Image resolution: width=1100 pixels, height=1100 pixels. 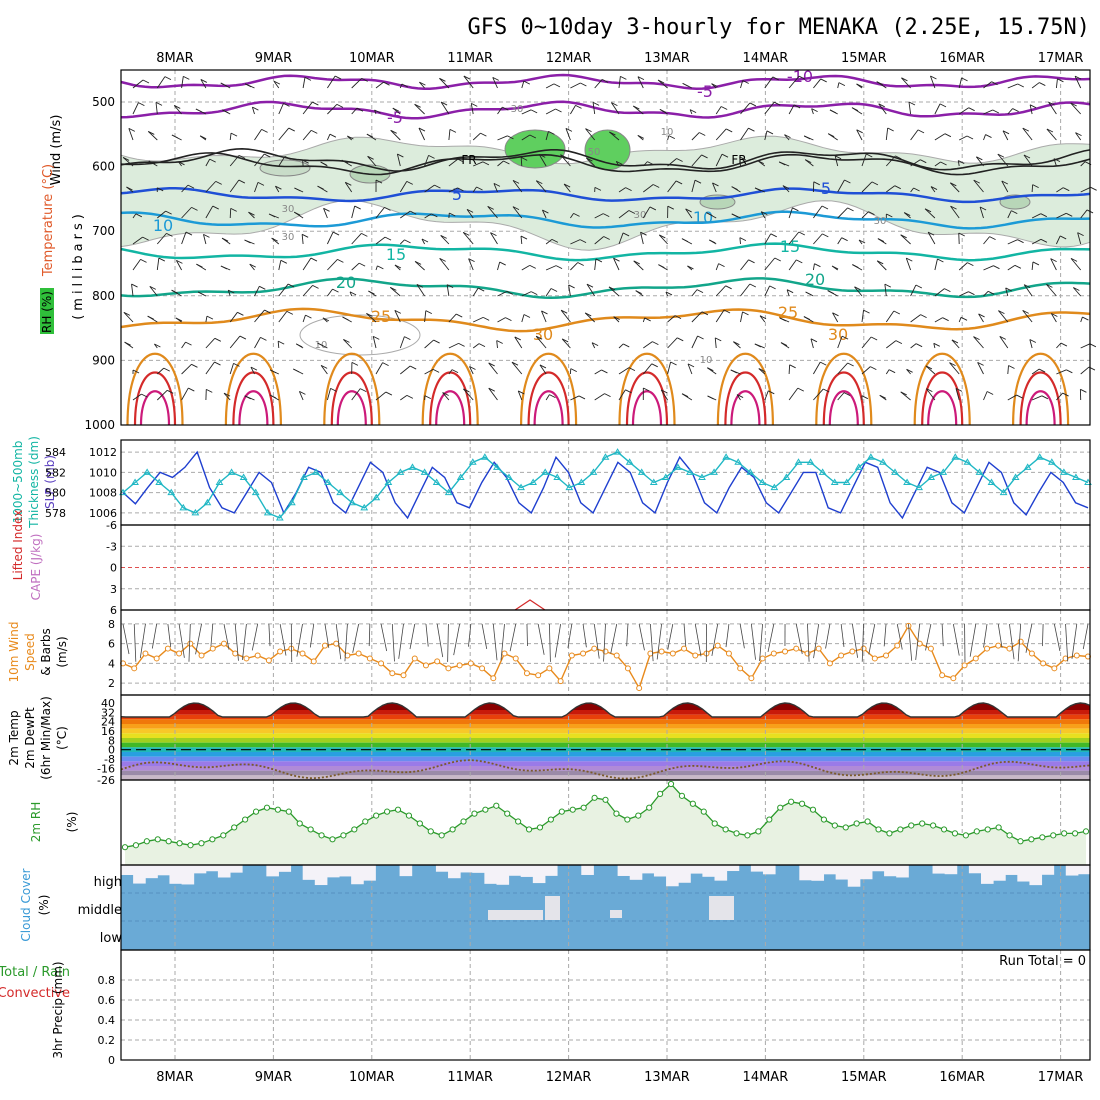 I want to click on temp2m-tick-label: 16, so click(x=108, y=731).